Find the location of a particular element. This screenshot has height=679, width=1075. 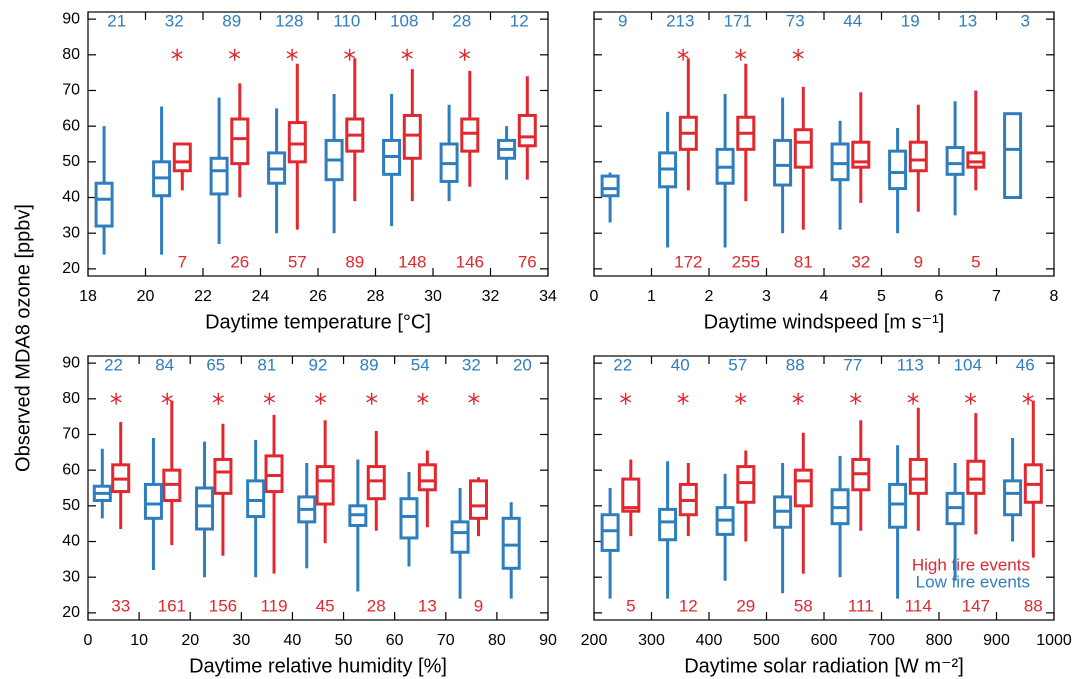

count-label: 146 is located at coordinates (470, 261).